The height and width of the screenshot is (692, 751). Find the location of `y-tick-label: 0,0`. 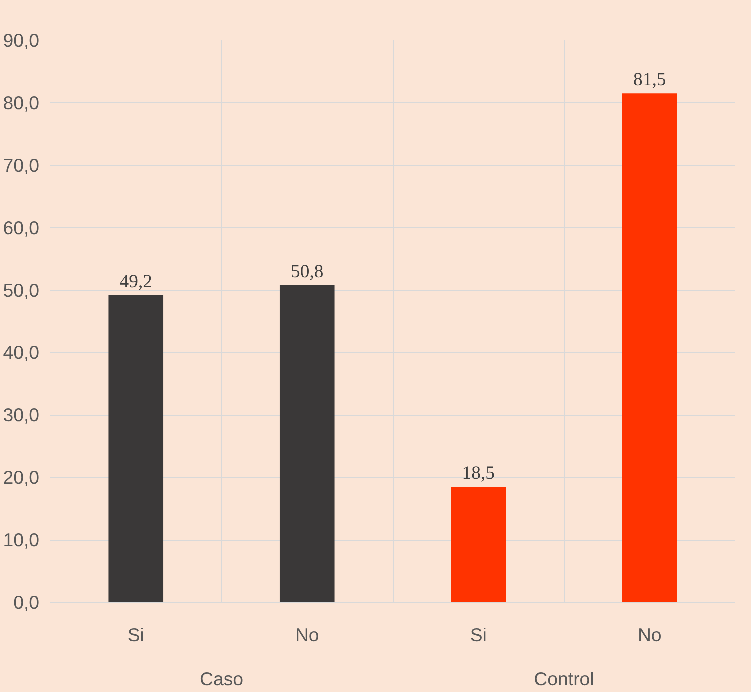

y-tick-label: 0,0 is located at coordinates (27, 602).